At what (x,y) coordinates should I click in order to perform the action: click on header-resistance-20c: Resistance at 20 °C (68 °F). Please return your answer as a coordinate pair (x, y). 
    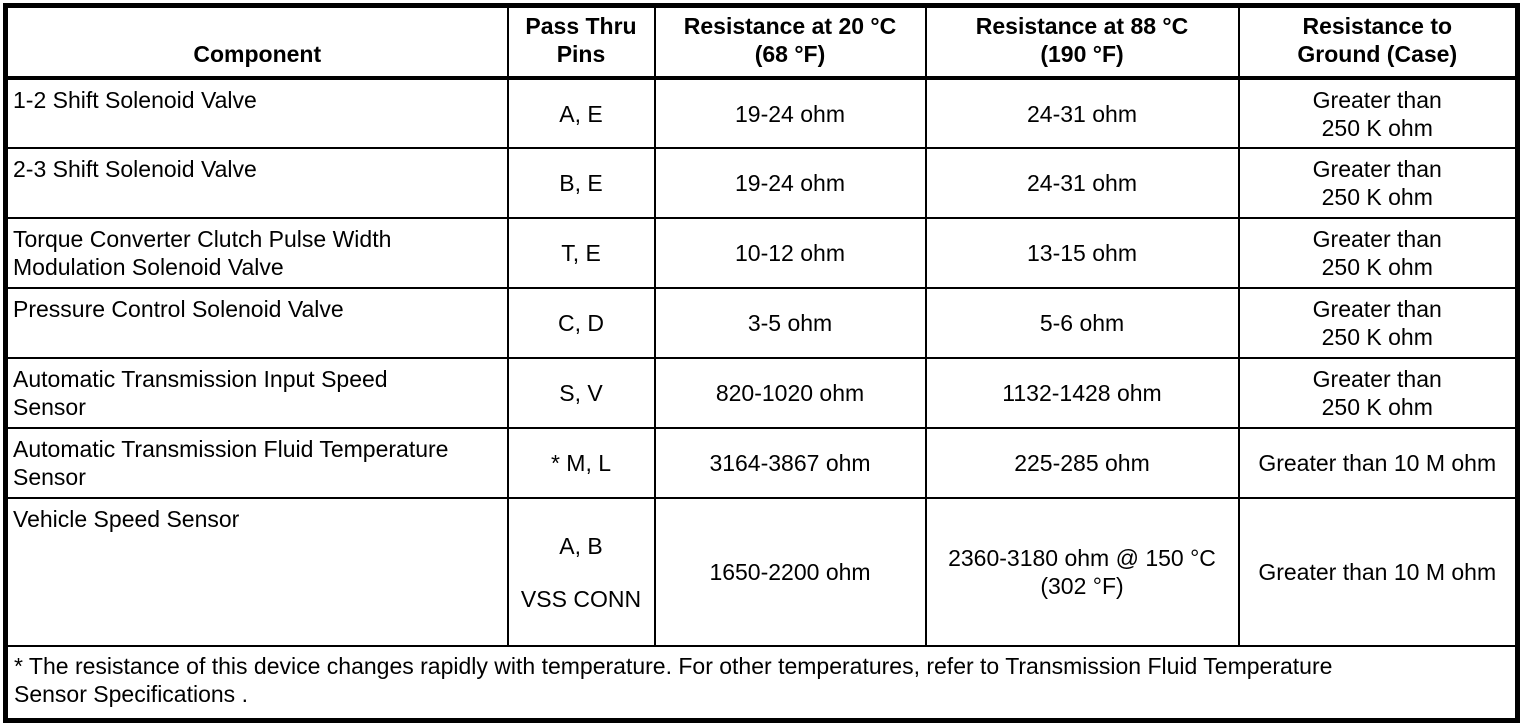
    Looking at the image, I should click on (790, 42).